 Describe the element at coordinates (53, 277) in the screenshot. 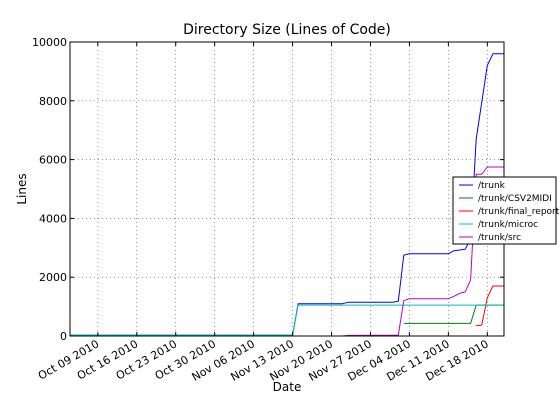

I see `y-tick-label: 2000` at that location.